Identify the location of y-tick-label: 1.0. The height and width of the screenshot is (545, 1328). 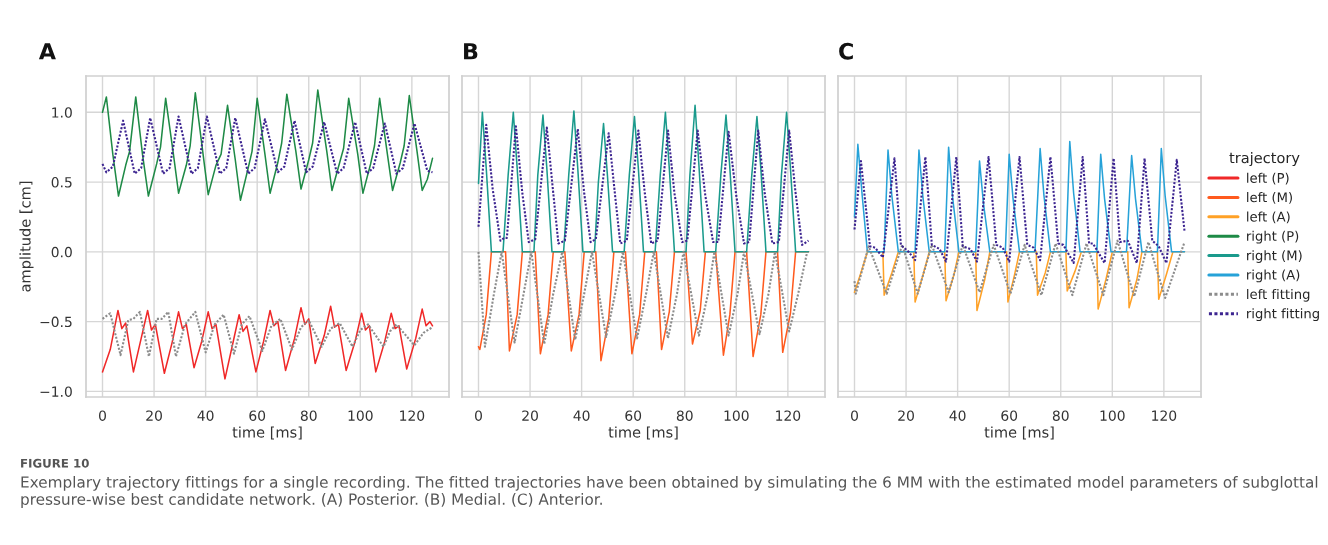
(62, 112).